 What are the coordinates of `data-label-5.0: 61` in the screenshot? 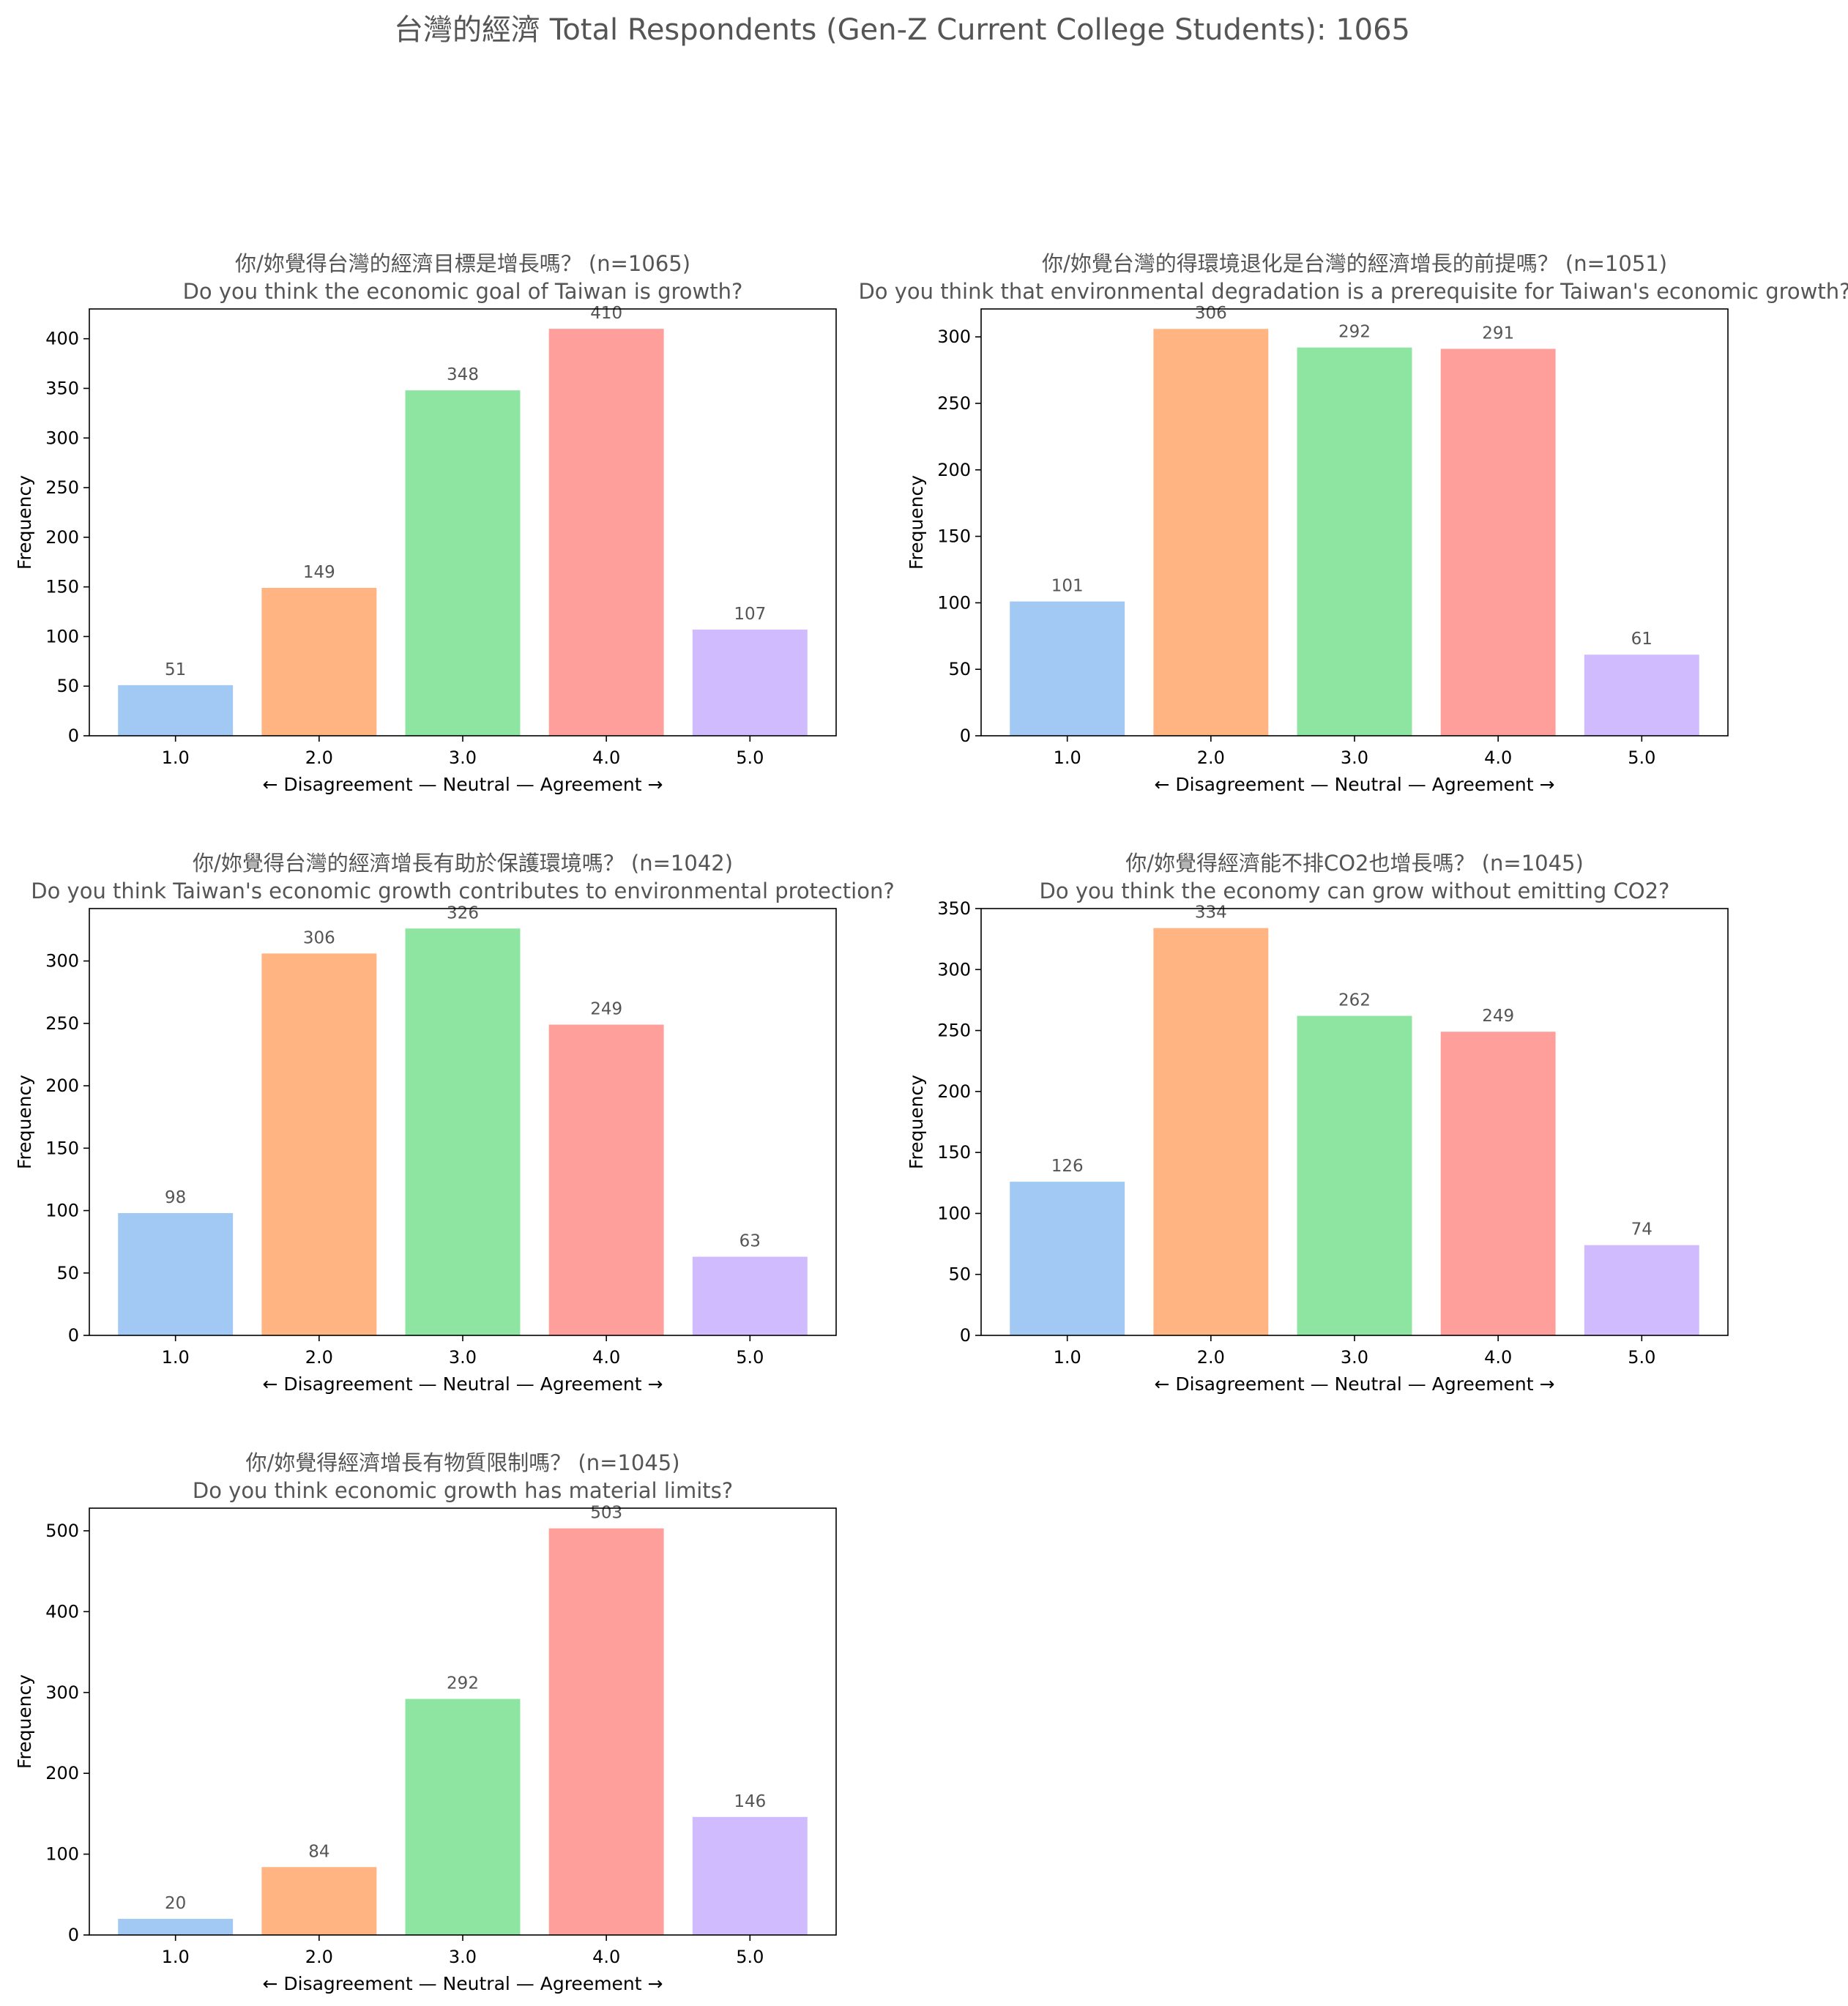 It's located at (1642, 639).